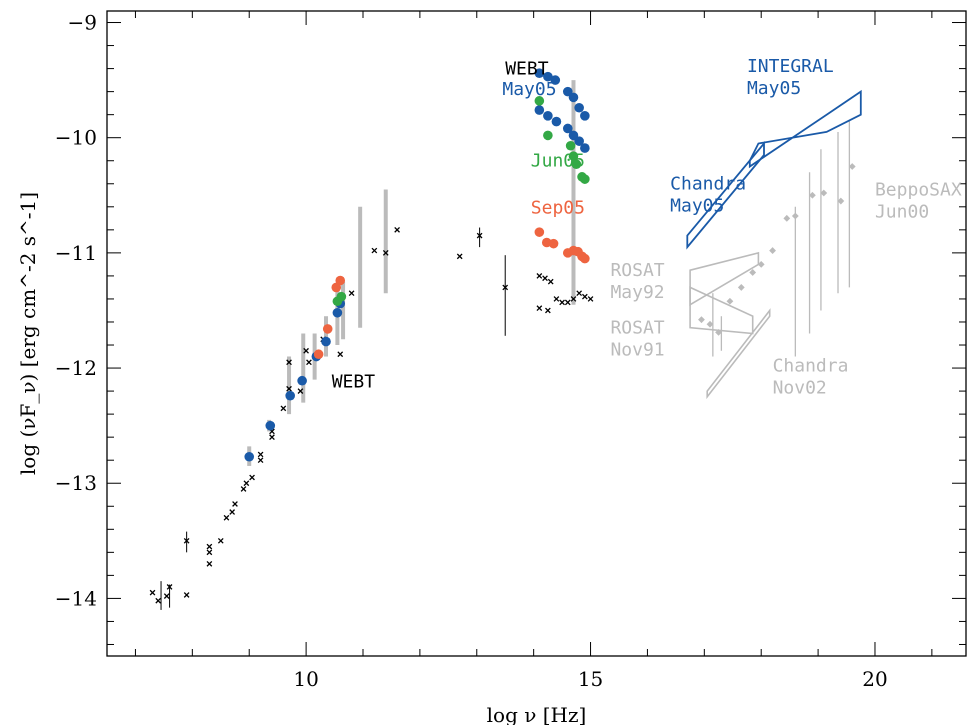 Image resolution: width=968 pixels, height=725 pixels. What do you see at coordinates (558, 160) in the screenshot?
I see `annotation-line: Jun05` at bounding box center [558, 160].